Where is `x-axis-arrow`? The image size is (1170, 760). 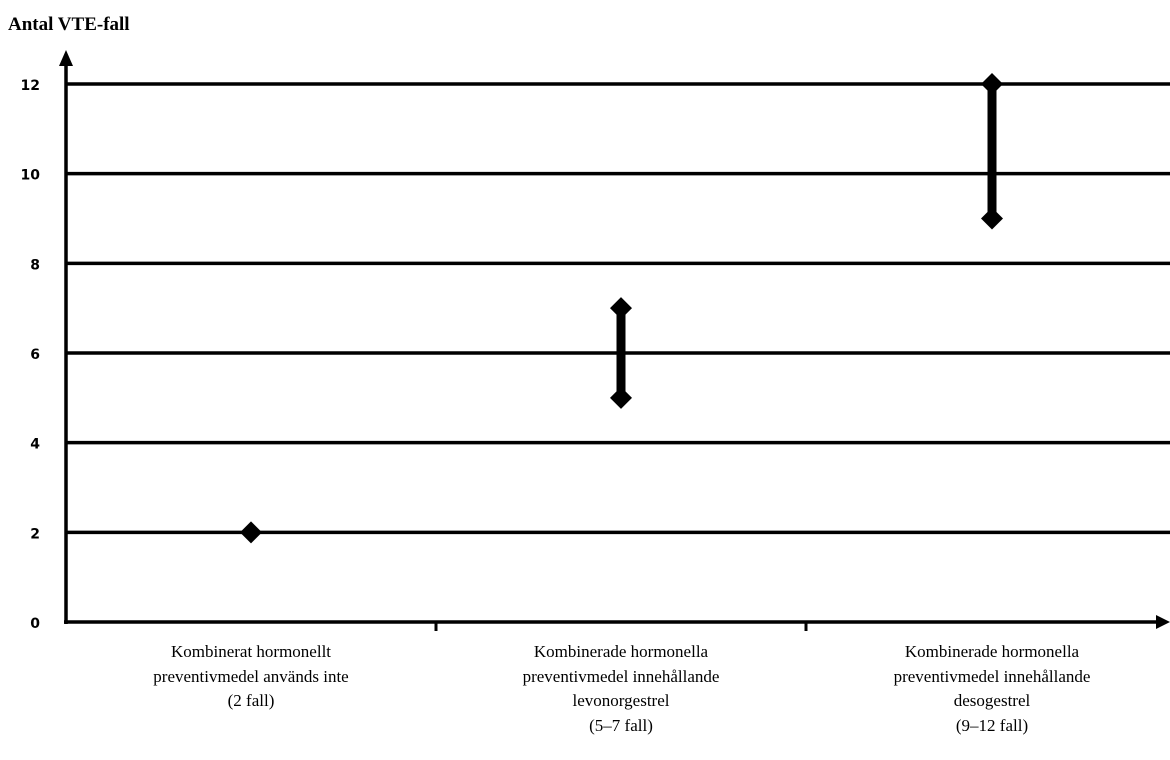 x-axis-arrow is located at coordinates (1163, 622).